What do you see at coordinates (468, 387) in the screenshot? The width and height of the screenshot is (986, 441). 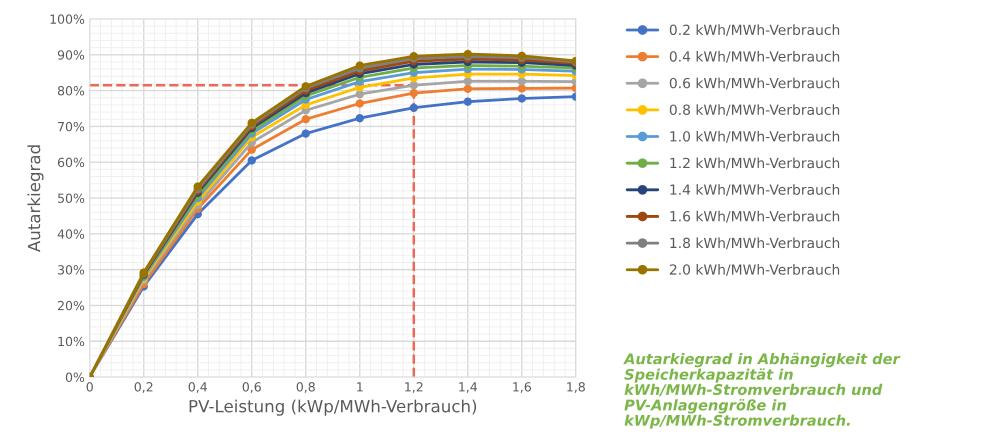 I see `x-tick-label: 1,4` at bounding box center [468, 387].